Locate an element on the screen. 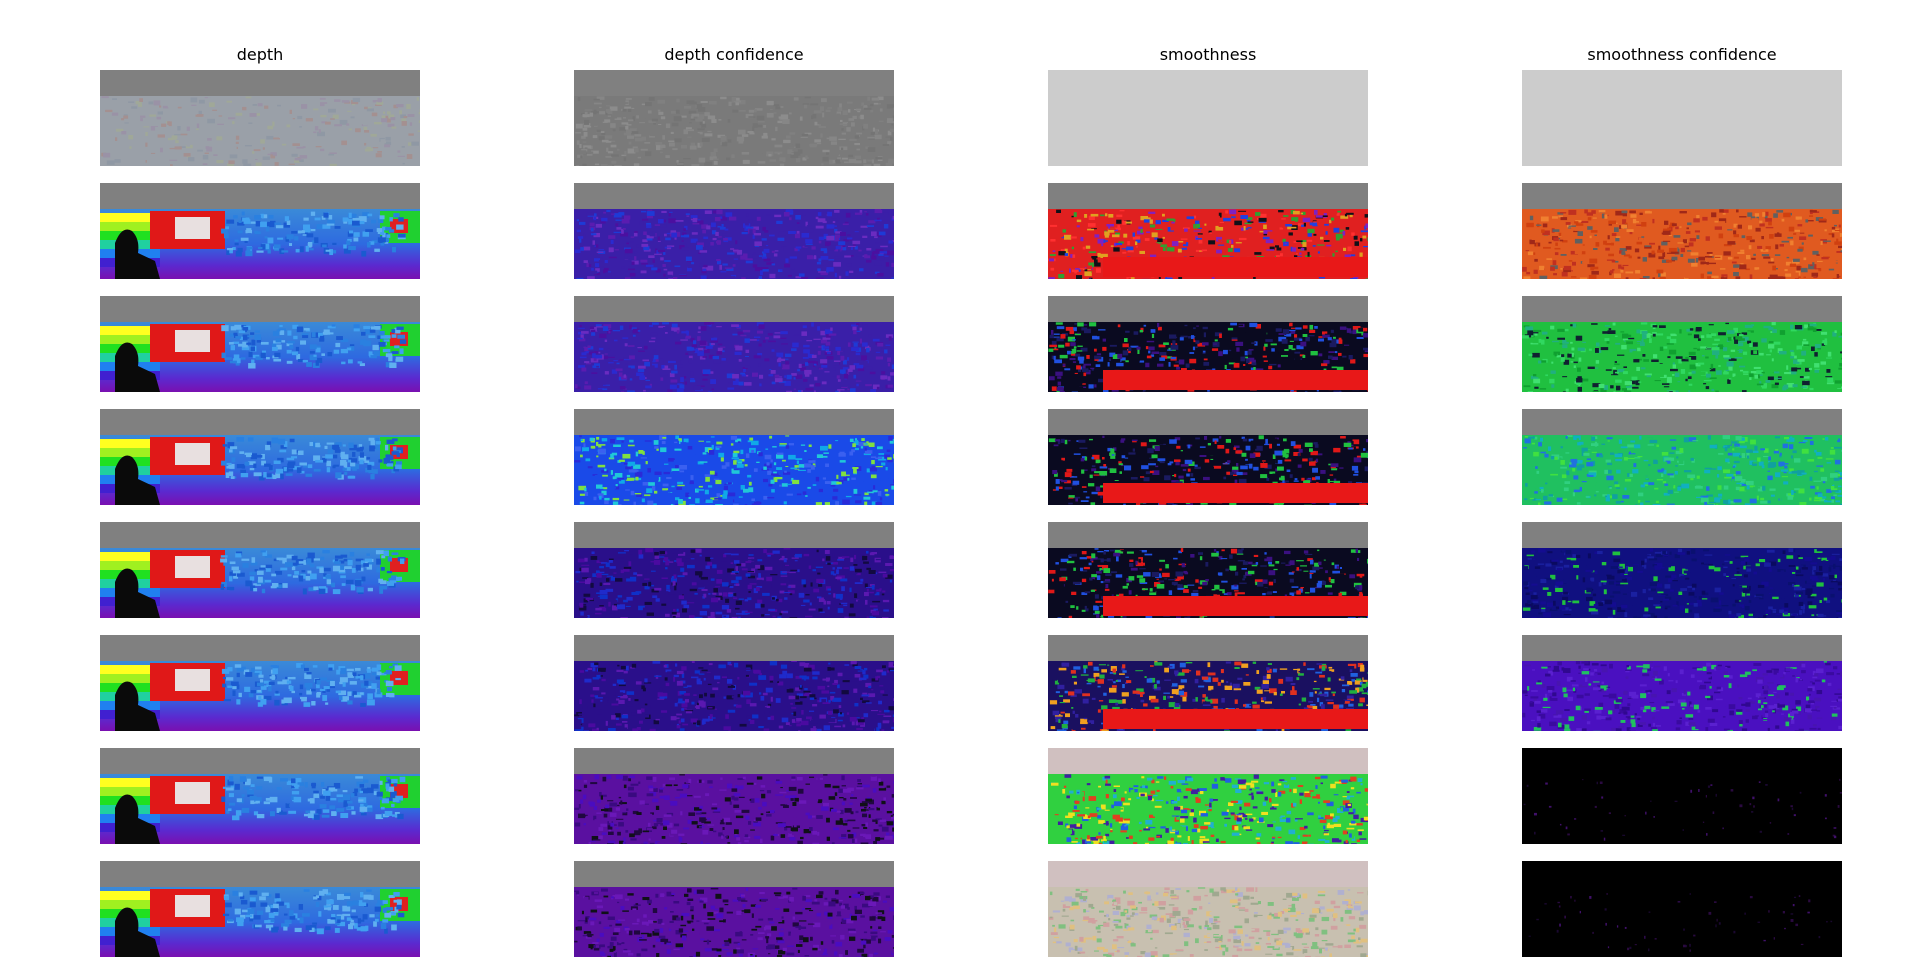 This screenshot has height=977, width=1920. column-title-smoothness: smoothness is located at coordinates (1208, 55).